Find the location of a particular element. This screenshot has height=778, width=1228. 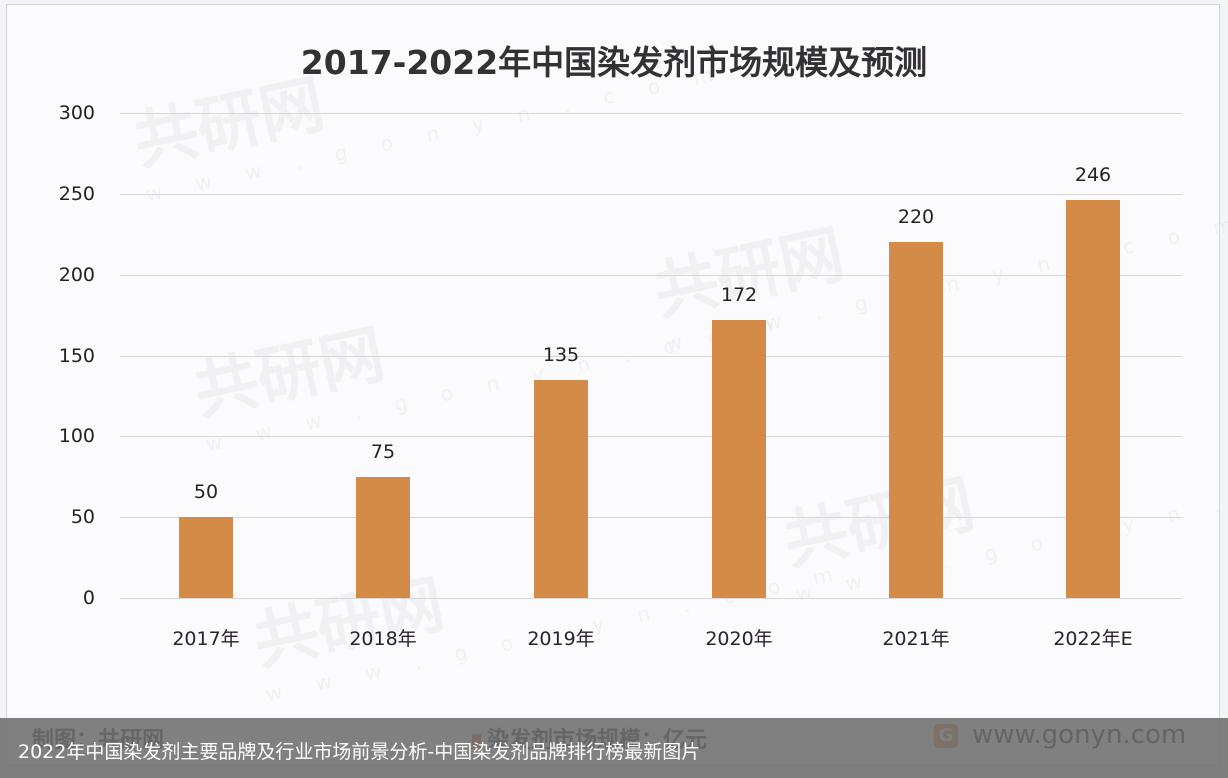

data-label: 220 is located at coordinates (916, 217).